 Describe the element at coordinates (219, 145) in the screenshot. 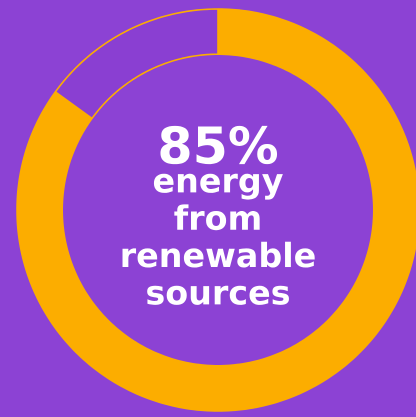

I see `text: 85%` at that location.